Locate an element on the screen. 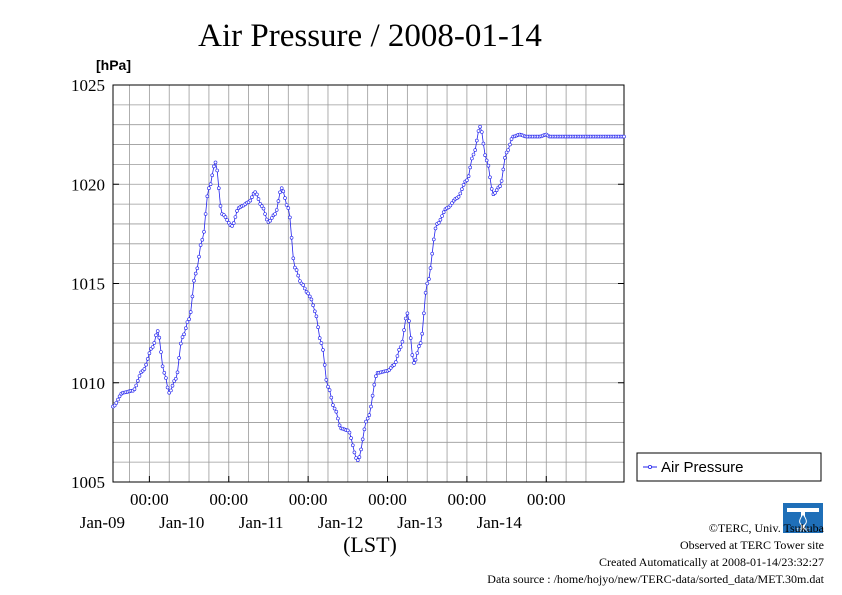 This screenshot has width=842, height=595. legend: Air Pressure is located at coordinates (729, 467).